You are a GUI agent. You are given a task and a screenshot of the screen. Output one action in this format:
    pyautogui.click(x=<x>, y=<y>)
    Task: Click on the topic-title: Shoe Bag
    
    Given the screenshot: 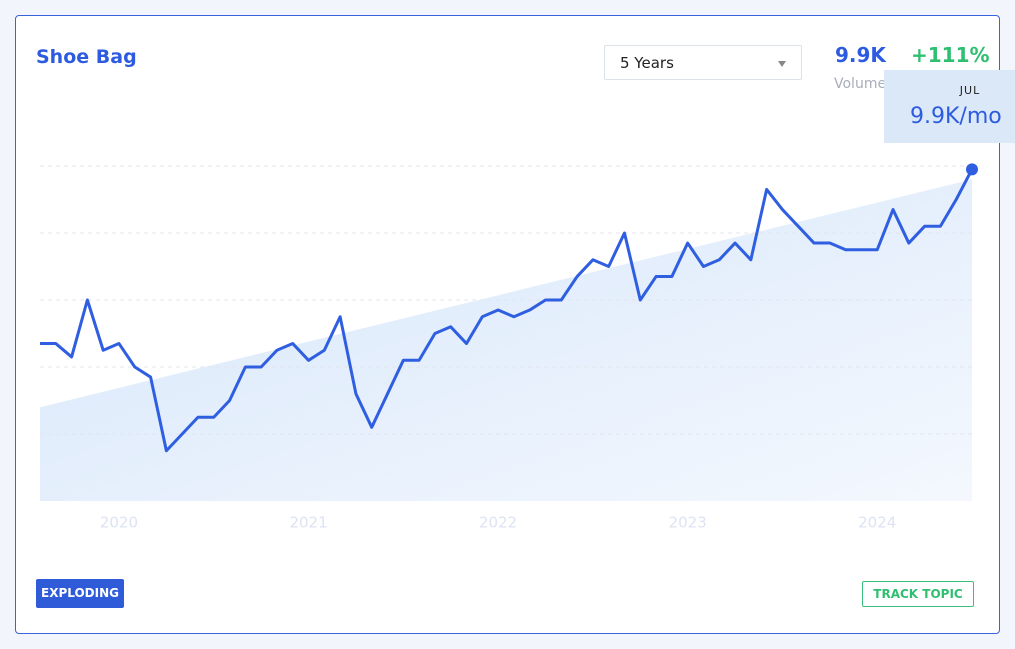 What is the action you would take?
    pyautogui.click(x=86, y=57)
    